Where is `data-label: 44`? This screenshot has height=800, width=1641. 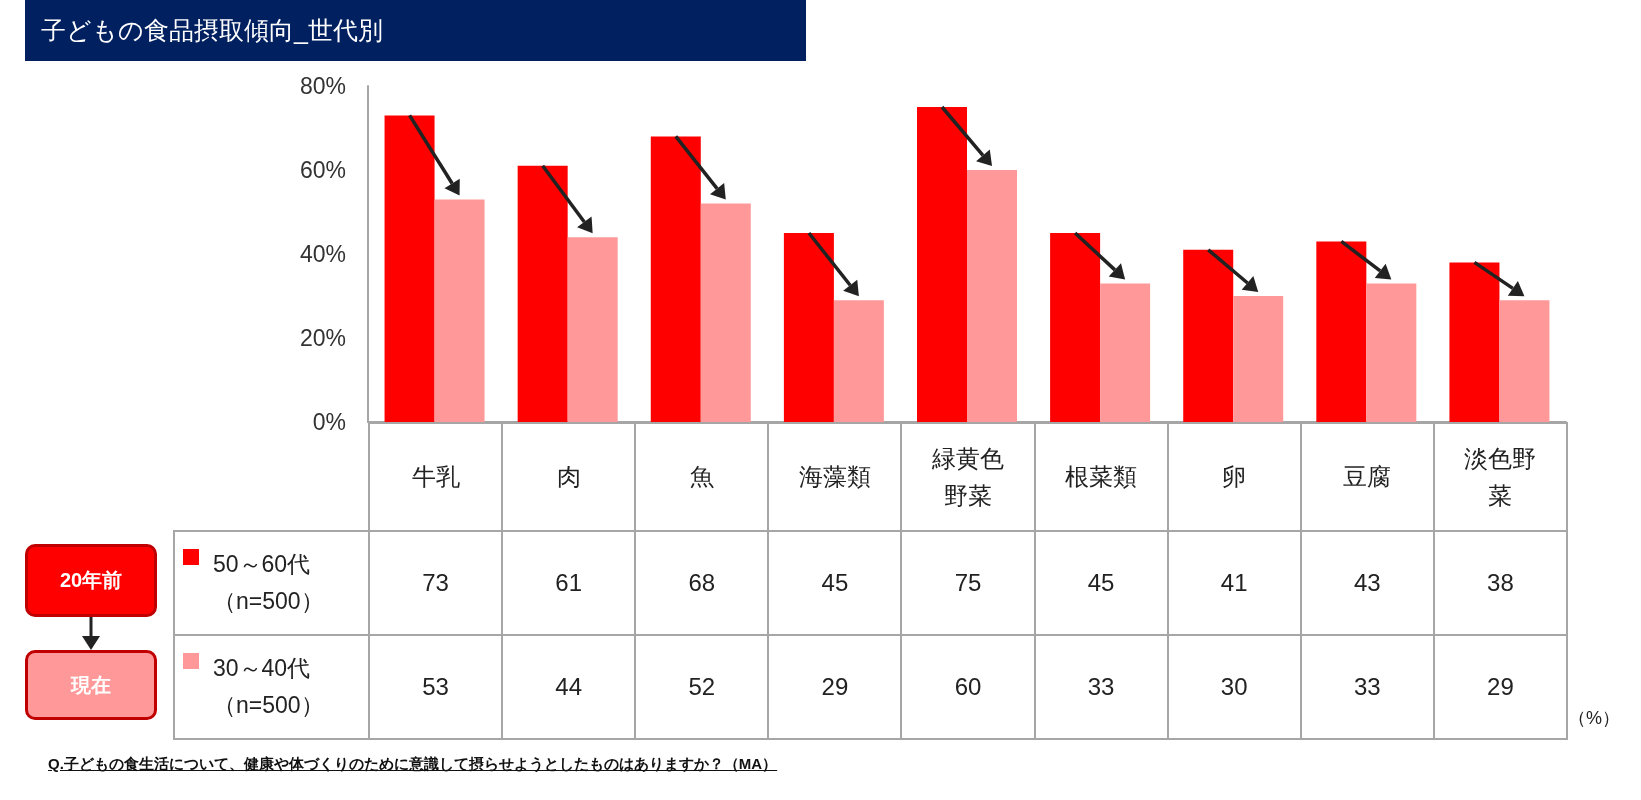 data-label: 44 is located at coordinates (569, 687).